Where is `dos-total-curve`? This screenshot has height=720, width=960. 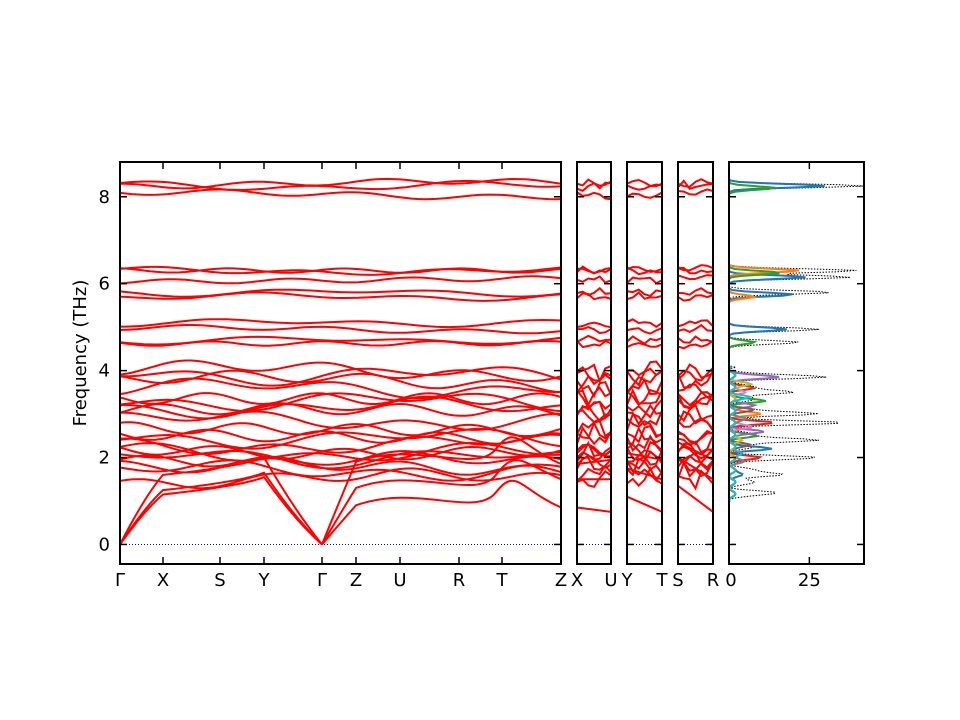 dos-total-curve is located at coordinates (796, 353).